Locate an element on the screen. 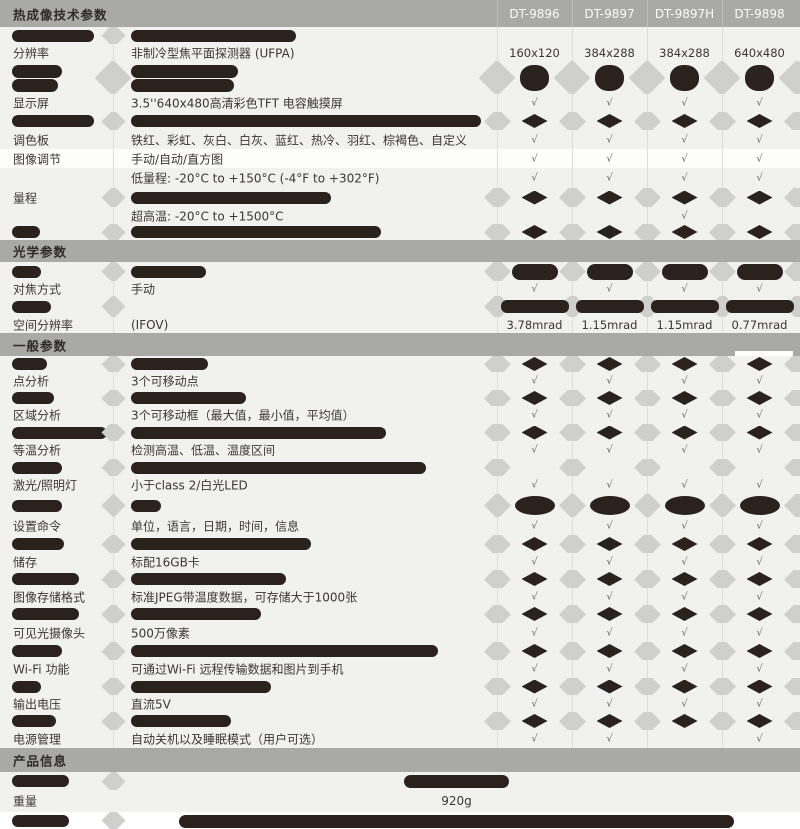 Image resolution: width=800 pixels, height=829 pixels. spec-value: 920g is located at coordinates (456, 801).